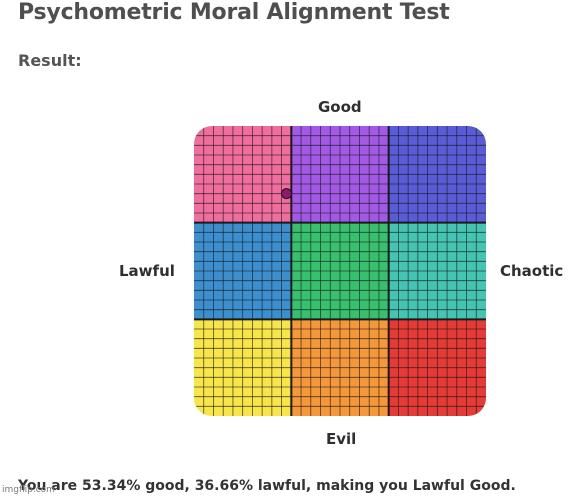  Describe the element at coordinates (341, 439) in the screenshot. I see `axis-label-evil: Evil` at that location.